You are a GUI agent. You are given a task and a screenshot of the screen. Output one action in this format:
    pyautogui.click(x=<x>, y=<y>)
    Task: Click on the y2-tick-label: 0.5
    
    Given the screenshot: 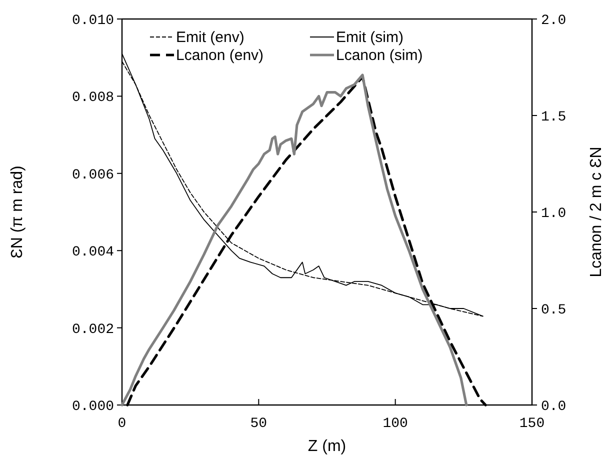 What is the action you would take?
    pyautogui.click(x=553, y=310)
    